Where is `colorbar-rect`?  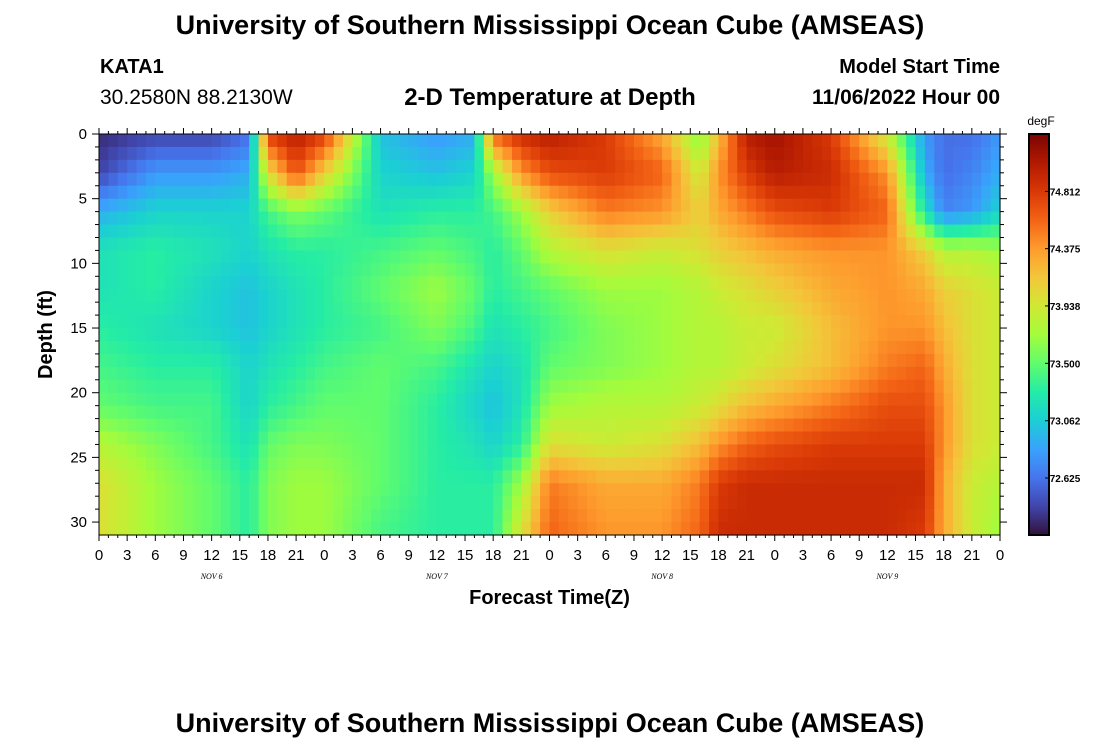 colorbar-rect is located at coordinates (1039, 334).